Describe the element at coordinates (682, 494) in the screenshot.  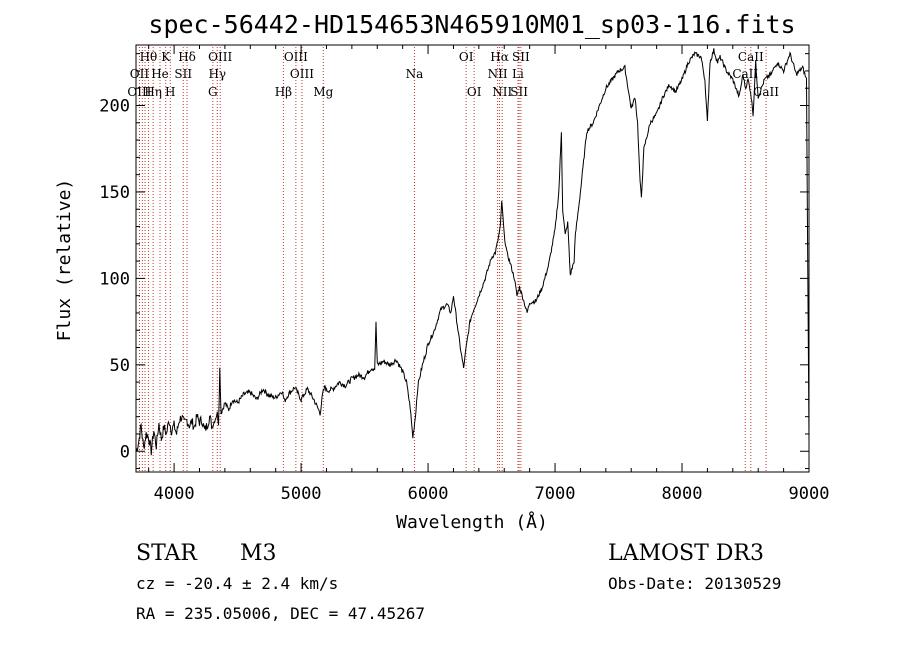
I see `x-tick-label: 8000` at that location.